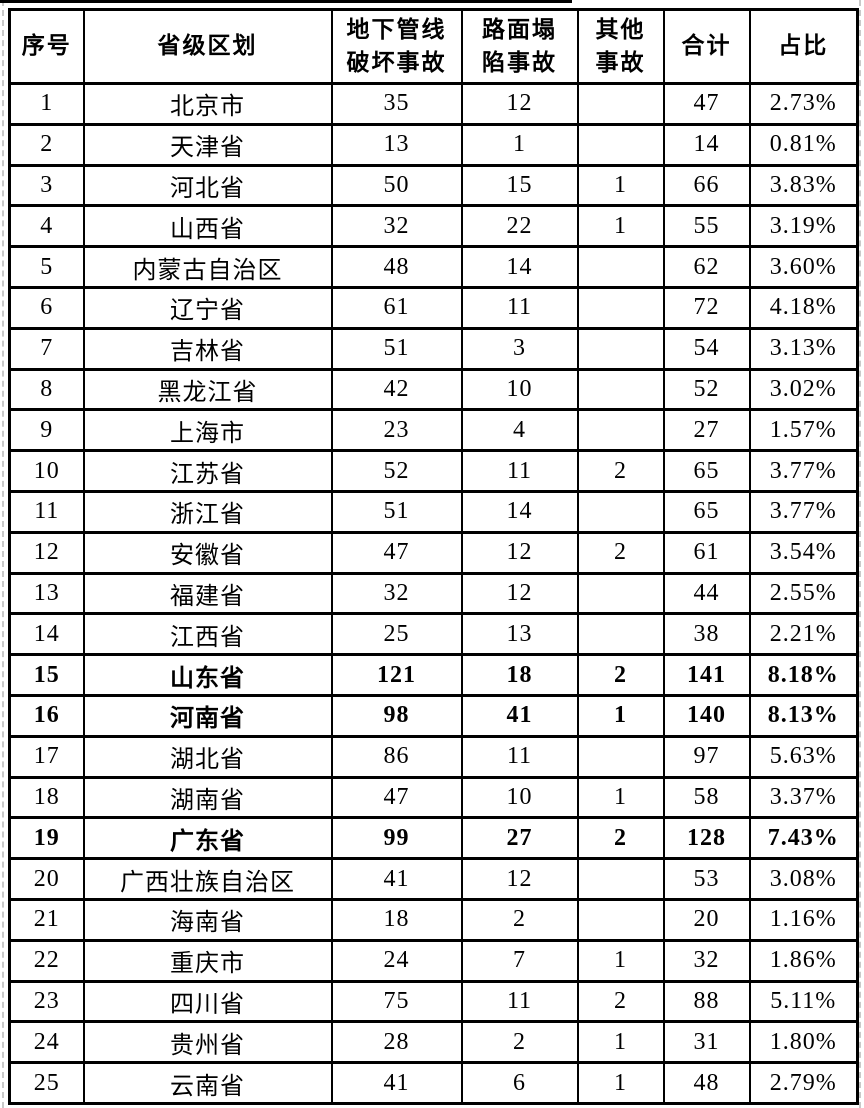  I want to click on total-cell: 47, so click(706, 104).